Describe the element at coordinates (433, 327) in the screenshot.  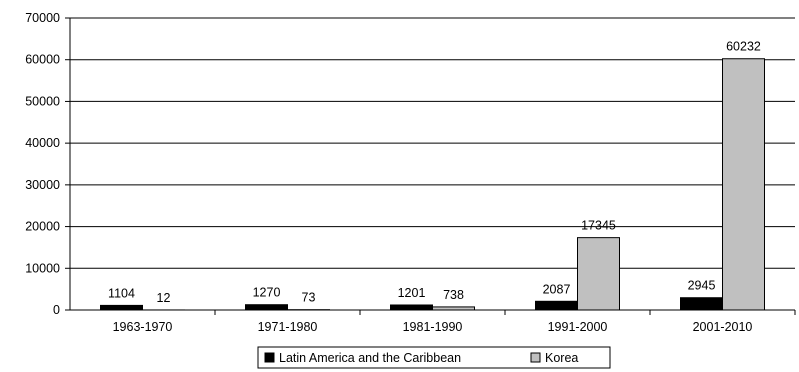
I see `x-tick-label: 1981-1990` at that location.